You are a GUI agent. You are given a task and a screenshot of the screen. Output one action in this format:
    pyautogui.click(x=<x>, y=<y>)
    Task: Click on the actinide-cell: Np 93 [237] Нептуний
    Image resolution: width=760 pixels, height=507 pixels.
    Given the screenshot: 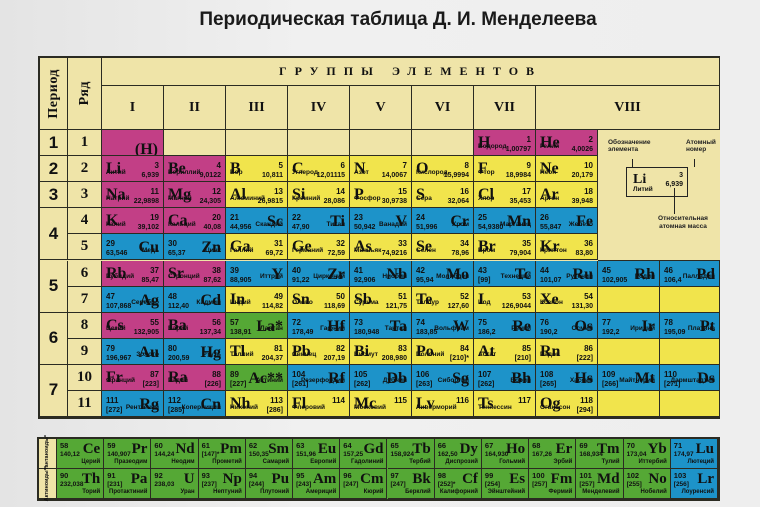 What is the action you would take?
    pyautogui.click(x=222, y=484)
    